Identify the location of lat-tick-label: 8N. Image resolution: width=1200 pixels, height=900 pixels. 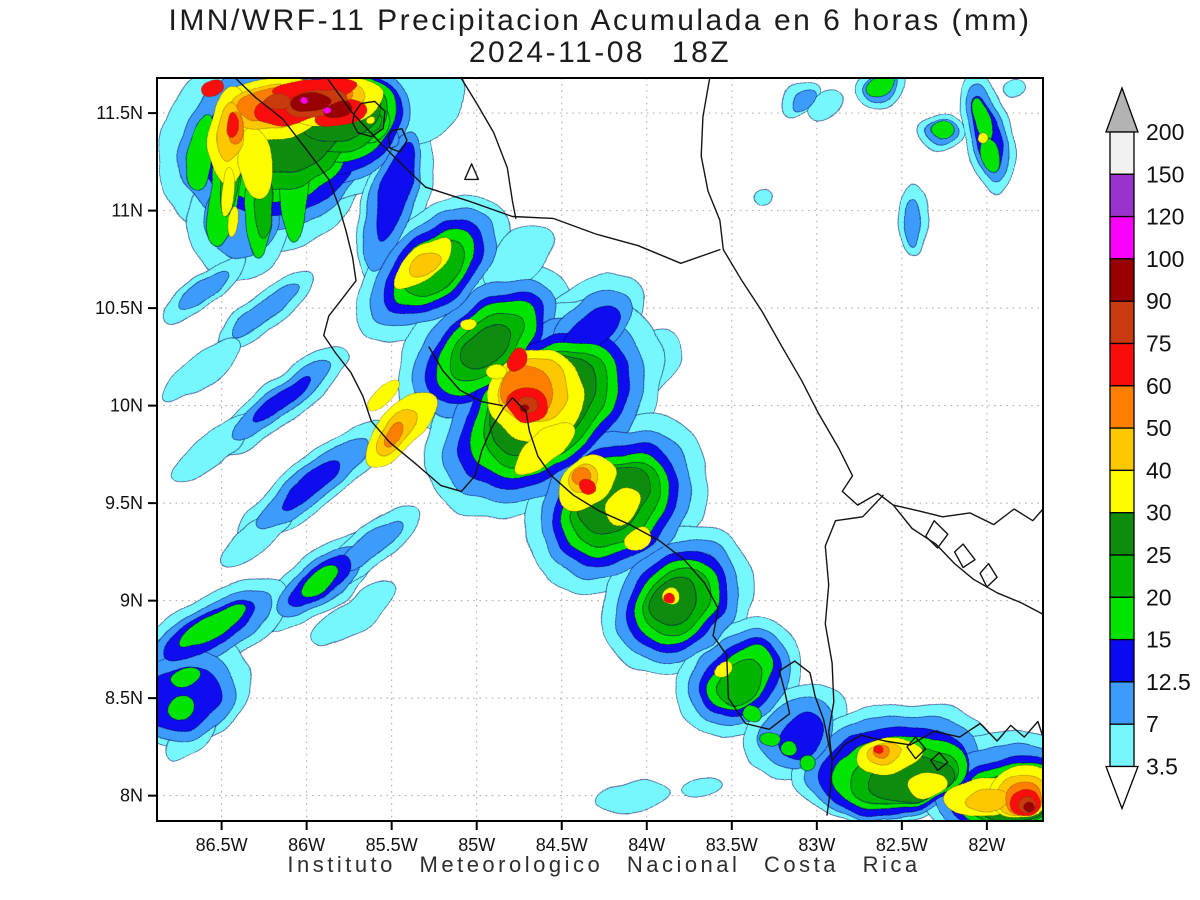
(131, 796).